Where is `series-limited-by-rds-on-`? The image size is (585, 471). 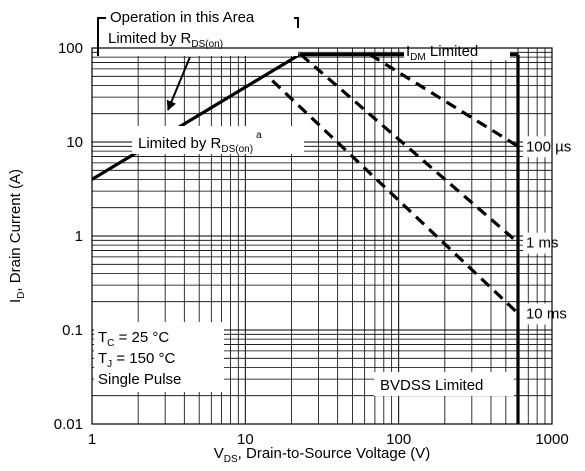
series-limited-by-rds-on- is located at coordinates (196, 117).